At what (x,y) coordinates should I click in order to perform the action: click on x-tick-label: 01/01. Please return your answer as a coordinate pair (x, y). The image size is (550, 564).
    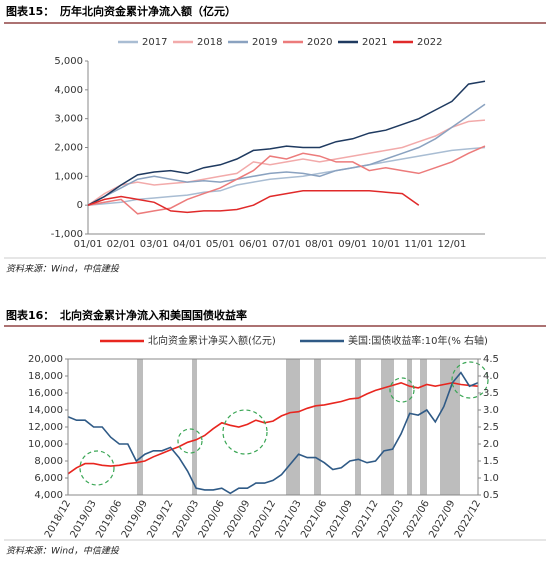
    Looking at the image, I should click on (88, 244).